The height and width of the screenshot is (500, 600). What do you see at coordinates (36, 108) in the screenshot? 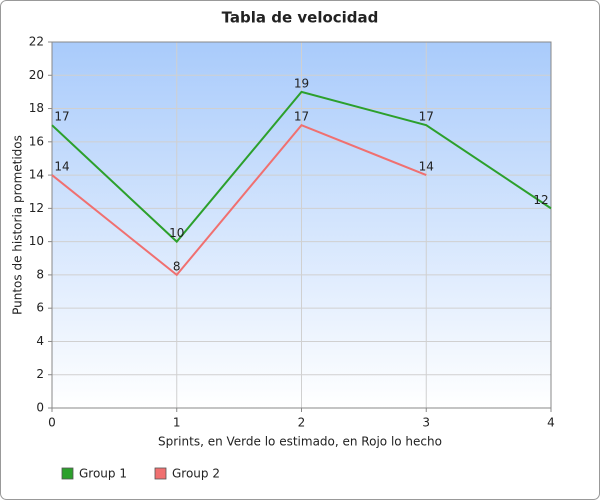
I see `y-tick-label: 18` at bounding box center [36, 108].